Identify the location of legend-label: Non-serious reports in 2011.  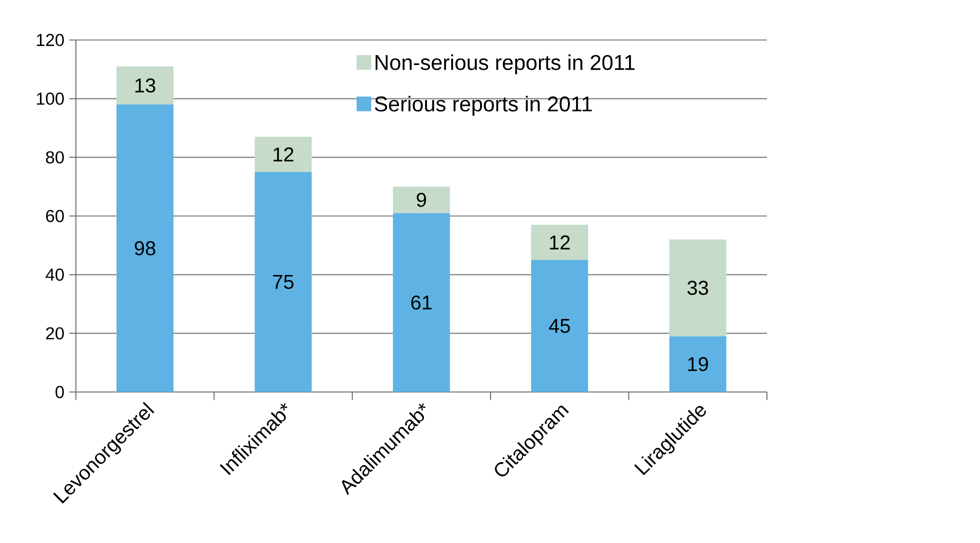
(505, 64).